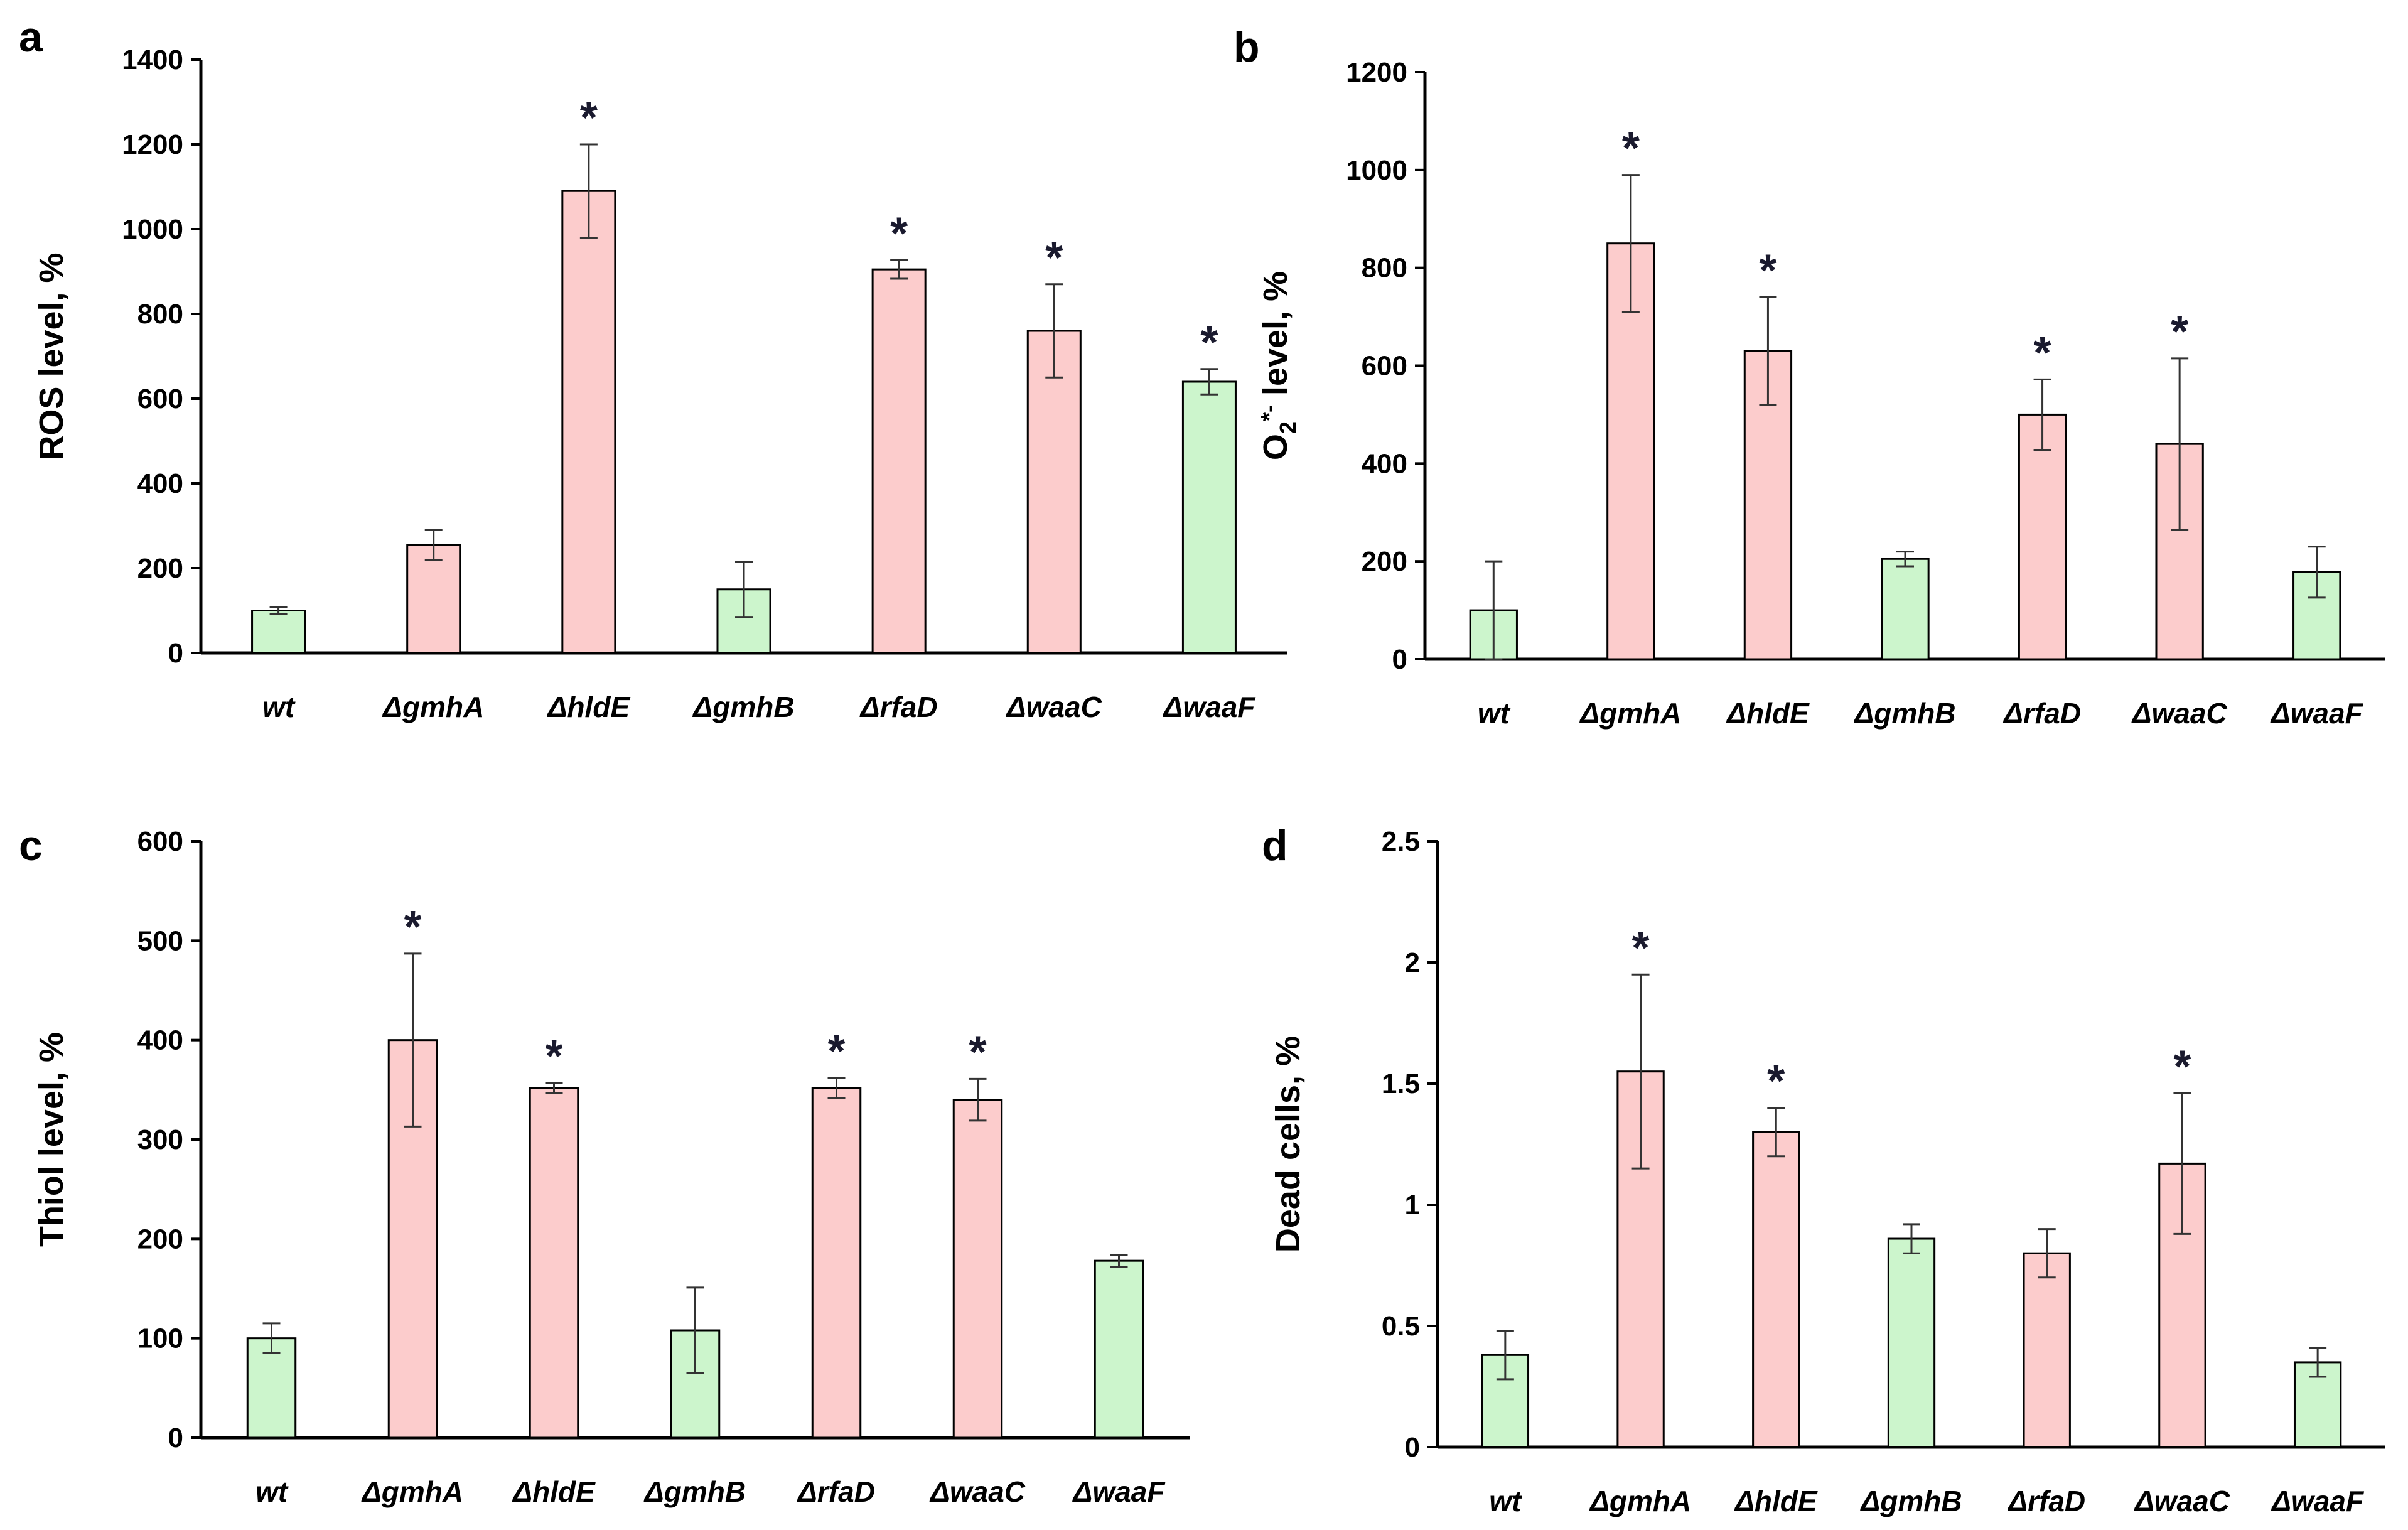 The image size is (2408, 1530). What do you see at coordinates (51, 356) in the screenshot?
I see `y-axis-title: ROS level, %` at bounding box center [51, 356].